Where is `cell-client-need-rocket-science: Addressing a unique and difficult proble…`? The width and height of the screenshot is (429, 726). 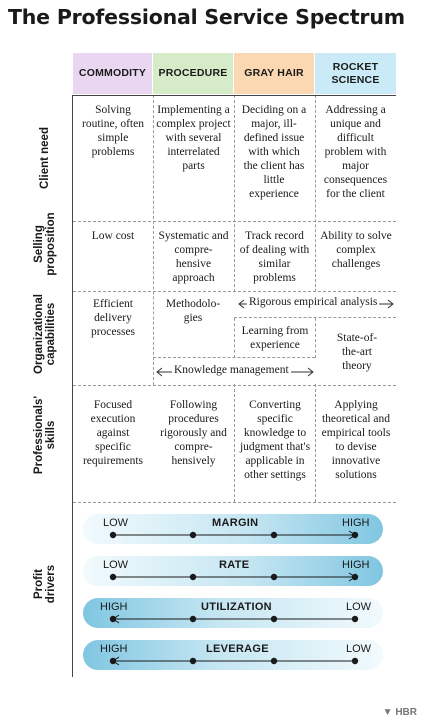 cell-client-need-rocket-science: Addressing a unique and difficult proble… is located at coordinates (355, 152).